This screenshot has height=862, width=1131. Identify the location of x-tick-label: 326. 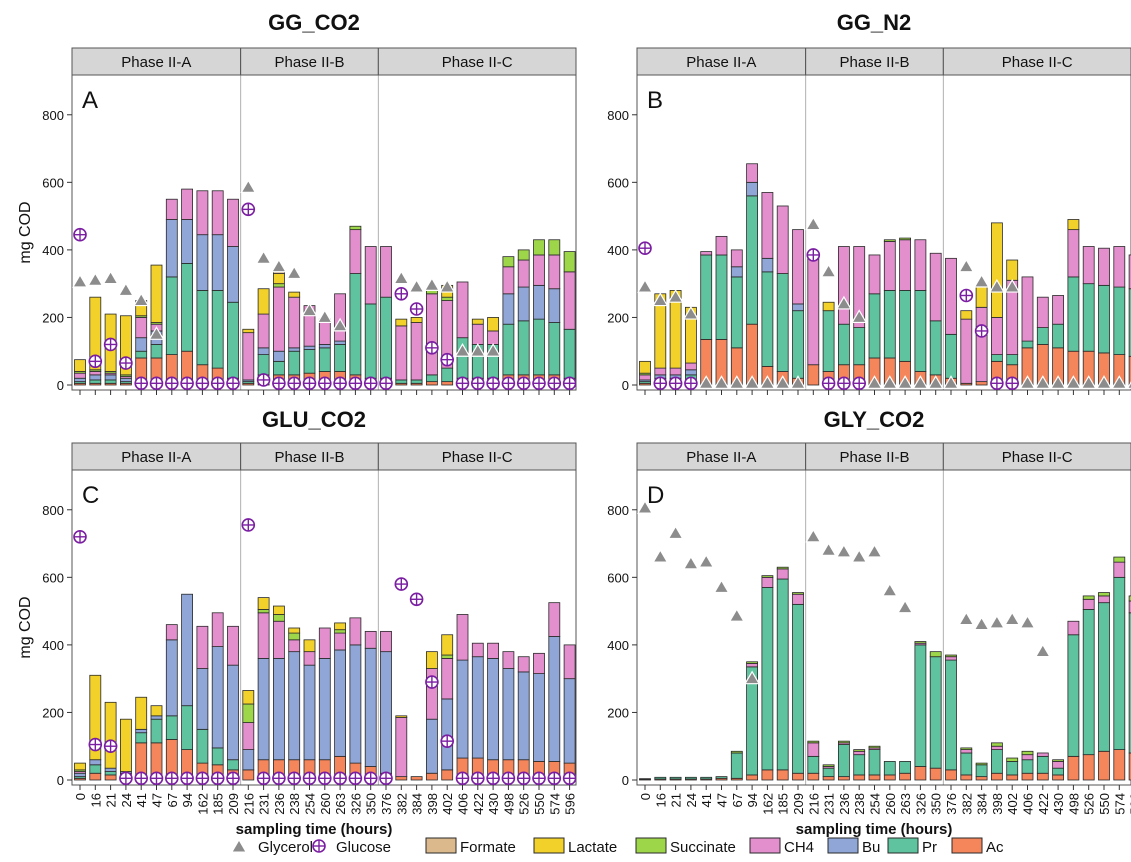
(355, 804).